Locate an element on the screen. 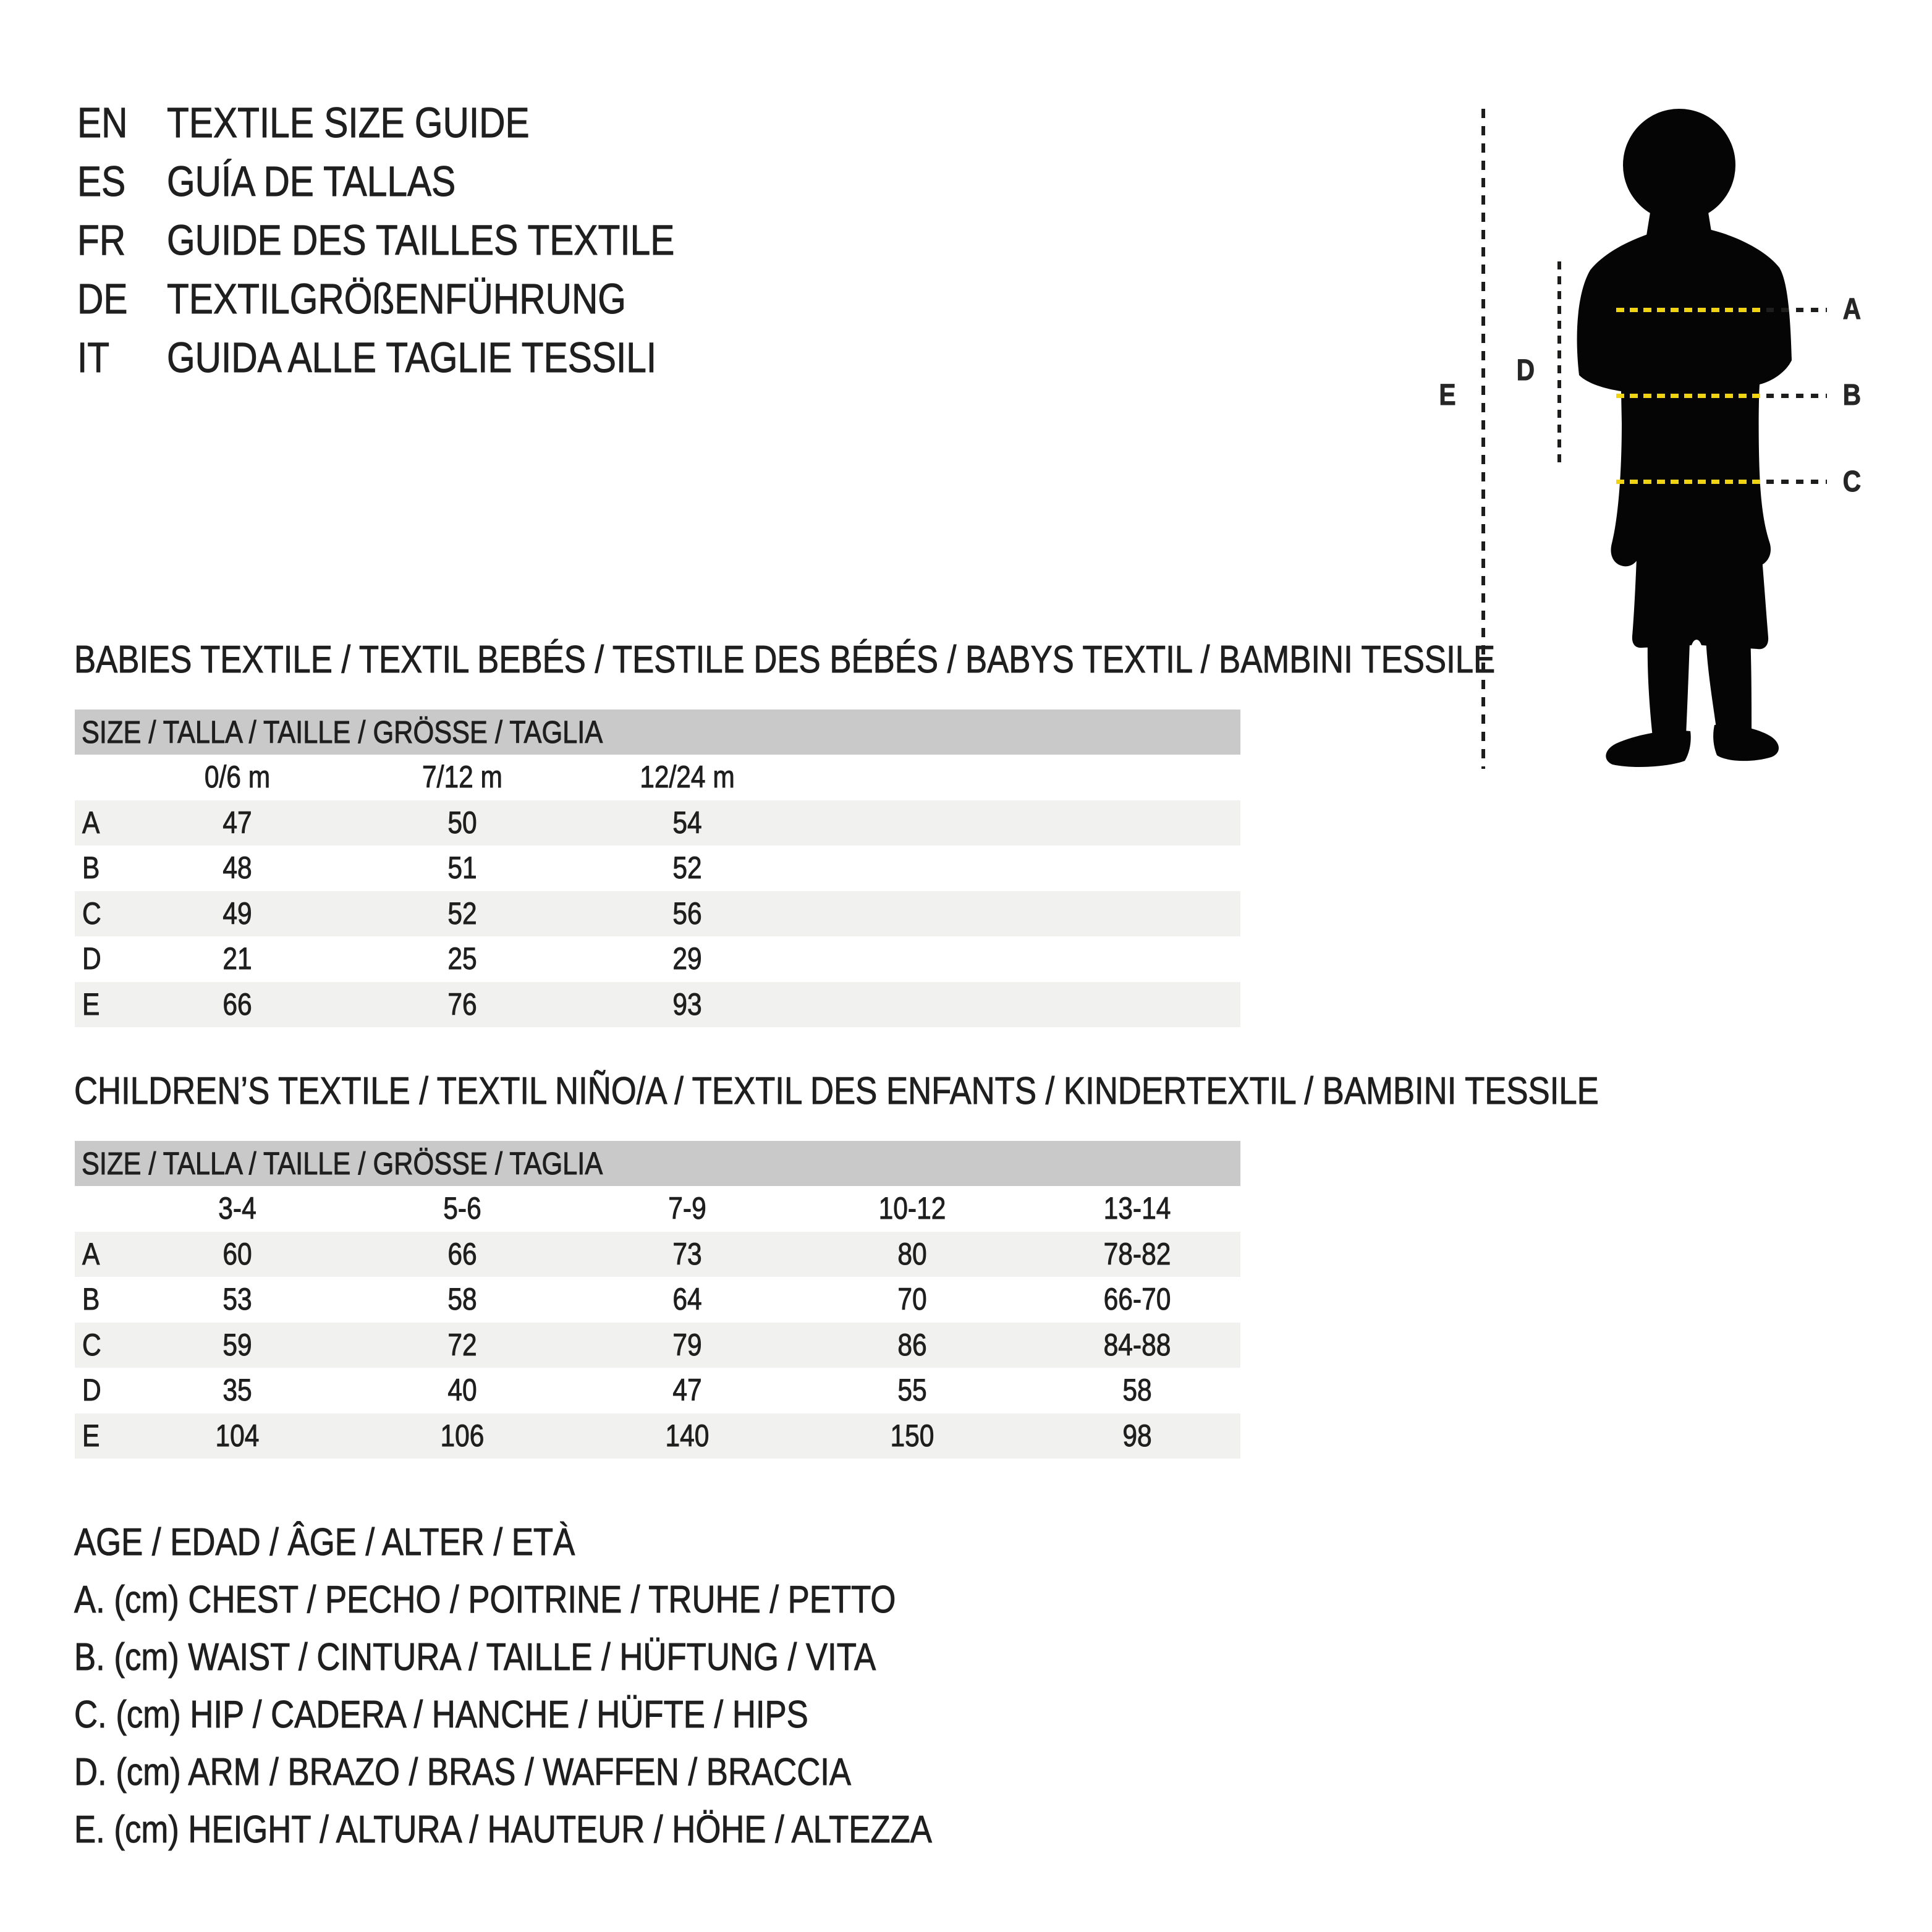  cell-value: 78-82 is located at coordinates (1137, 1254).